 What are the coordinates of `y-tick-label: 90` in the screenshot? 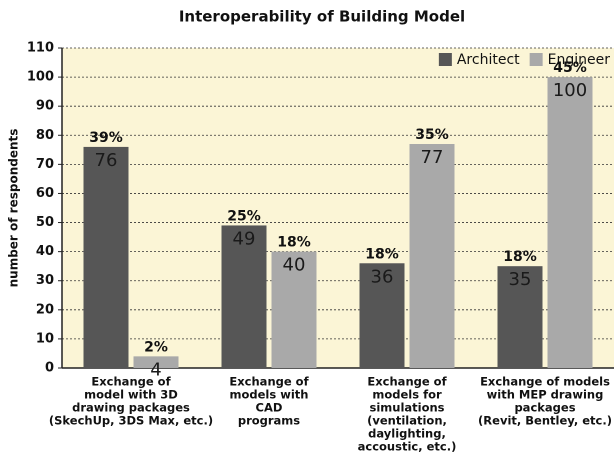 It's located at (45, 106).